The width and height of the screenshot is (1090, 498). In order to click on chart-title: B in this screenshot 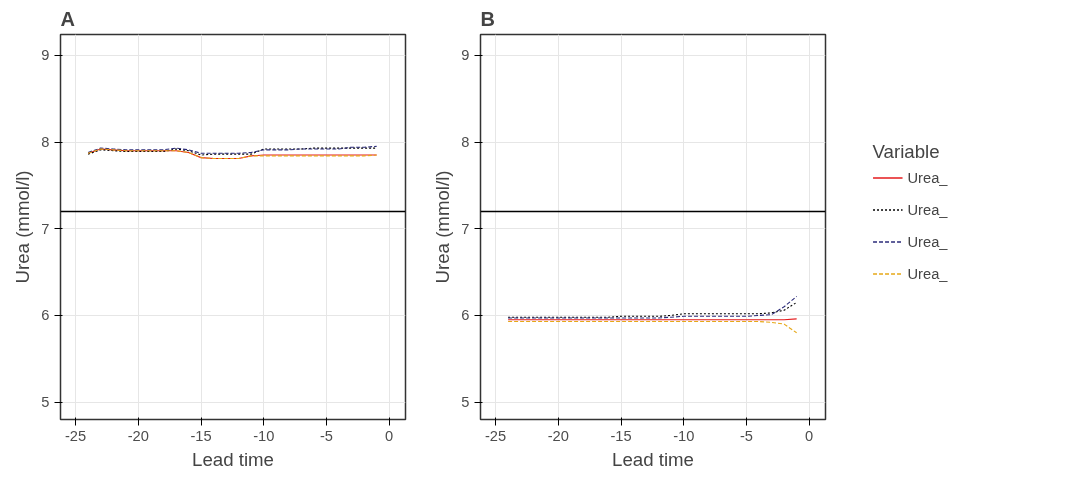, I will do `click(487, 18)`.